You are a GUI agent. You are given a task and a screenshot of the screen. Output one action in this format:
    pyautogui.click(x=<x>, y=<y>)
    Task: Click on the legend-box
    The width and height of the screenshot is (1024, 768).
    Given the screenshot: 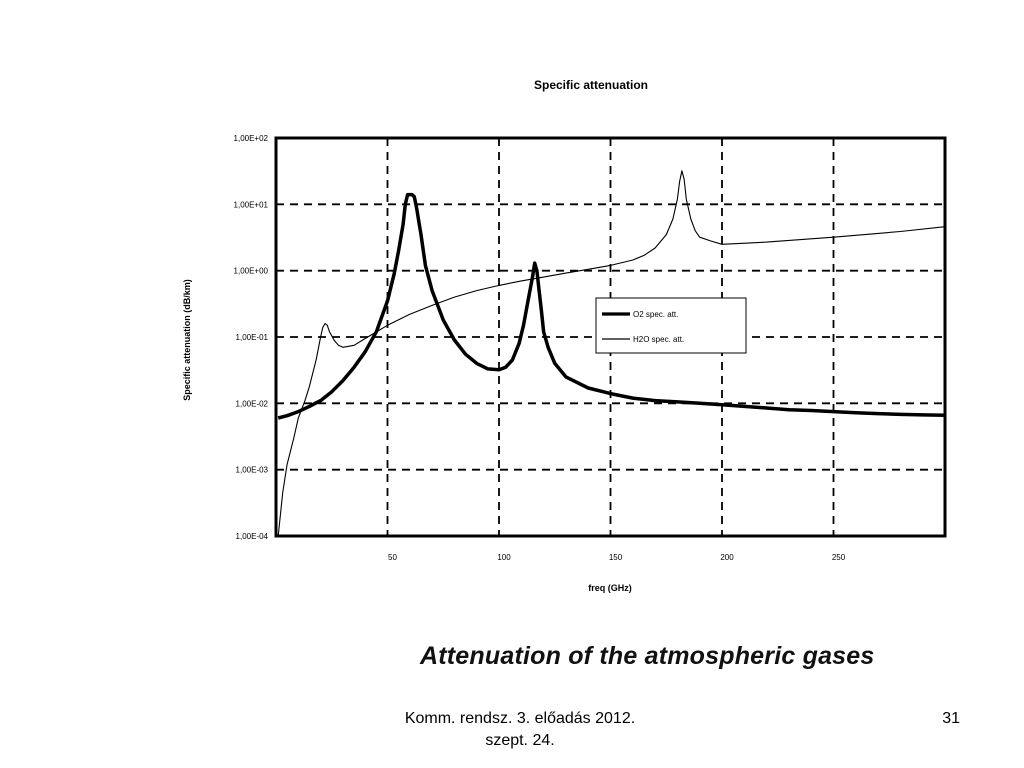 What is the action you would take?
    pyautogui.click(x=671, y=325)
    